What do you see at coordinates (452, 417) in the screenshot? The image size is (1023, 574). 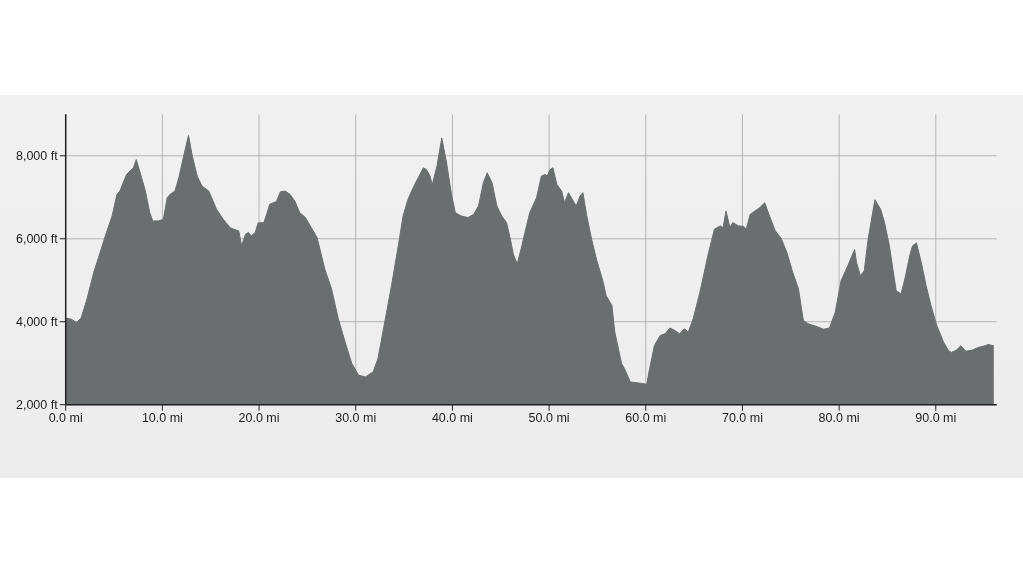 I see `x-tick-label: 40.0 mi` at bounding box center [452, 417].